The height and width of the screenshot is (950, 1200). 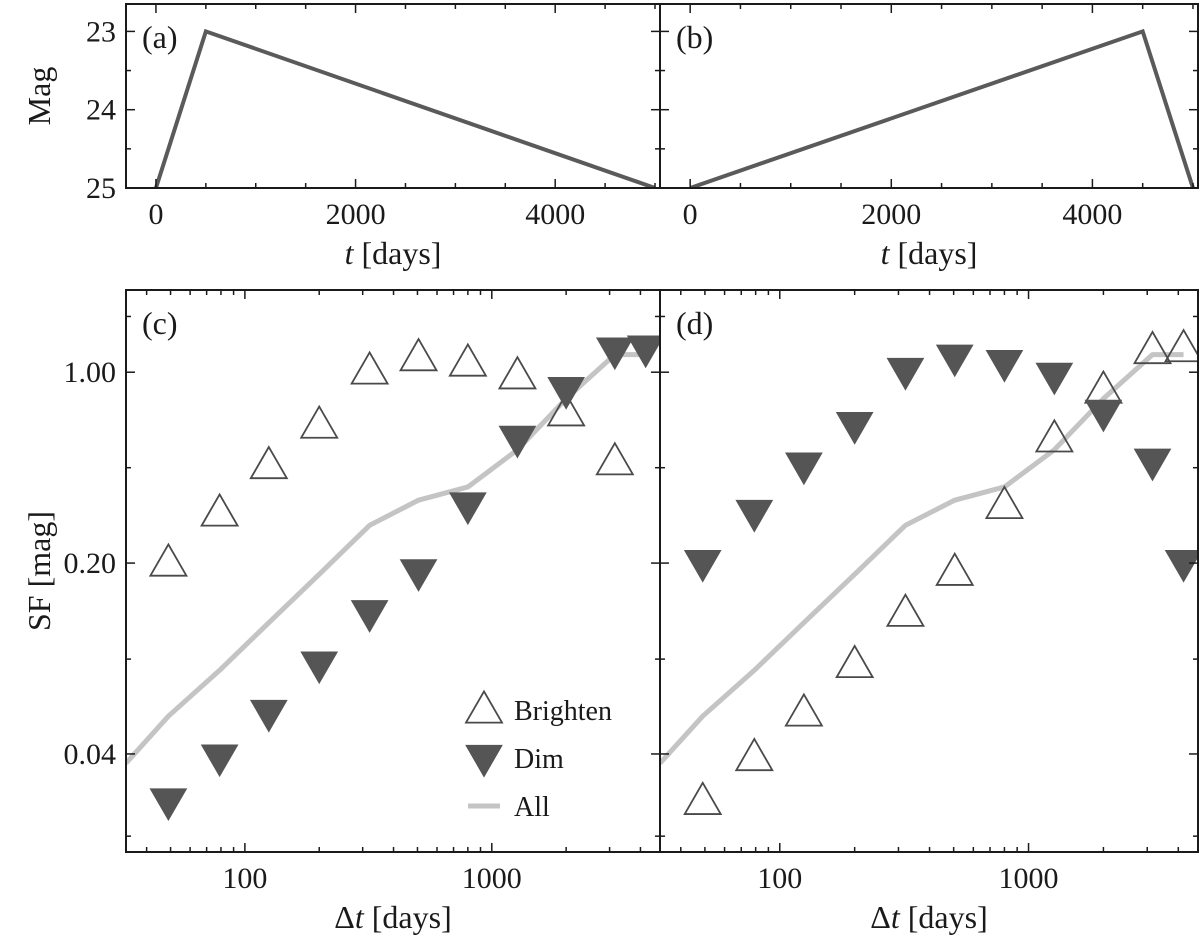 What do you see at coordinates (90, 563) in the screenshot?
I see `y-tick-label: 0.20` at bounding box center [90, 563].